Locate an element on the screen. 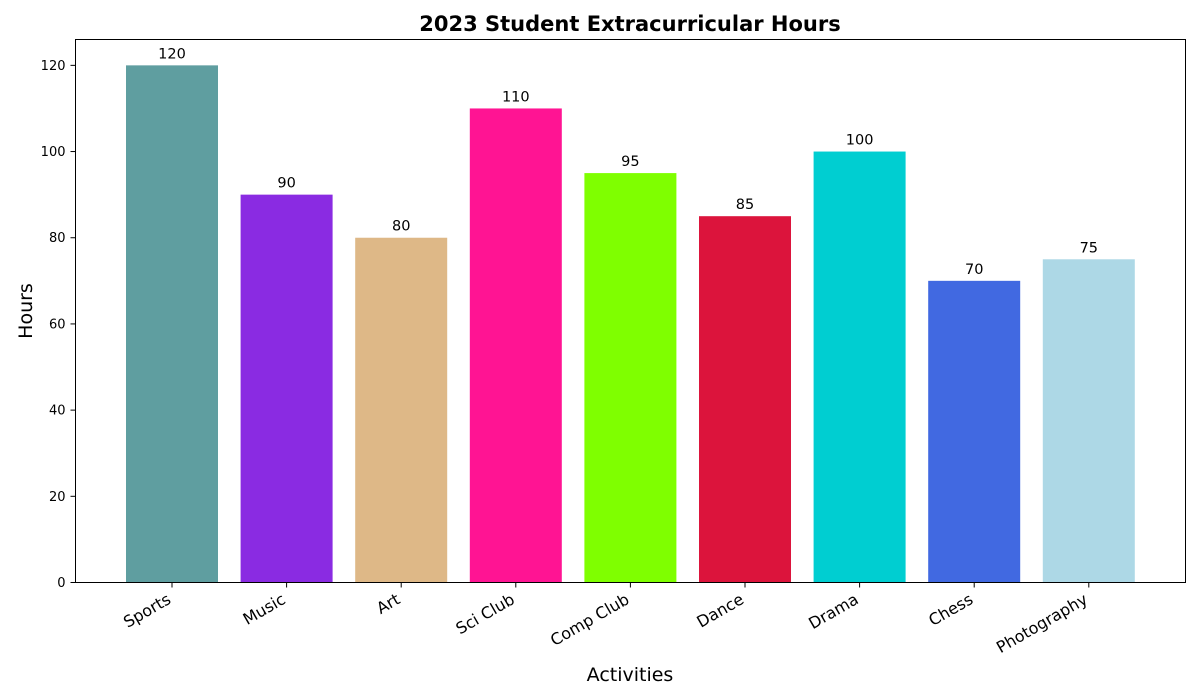  data-label: 70 is located at coordinates (974, 270).